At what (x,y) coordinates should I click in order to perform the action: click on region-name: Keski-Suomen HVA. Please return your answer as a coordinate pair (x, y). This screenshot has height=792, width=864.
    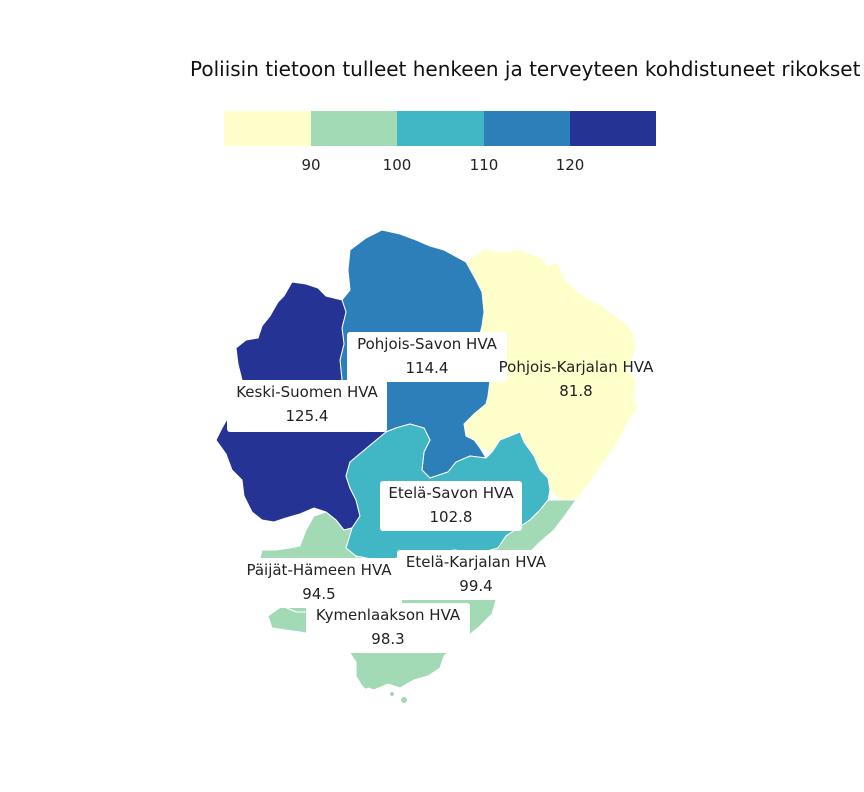
    Looking at the image, I should click on (307, 392).